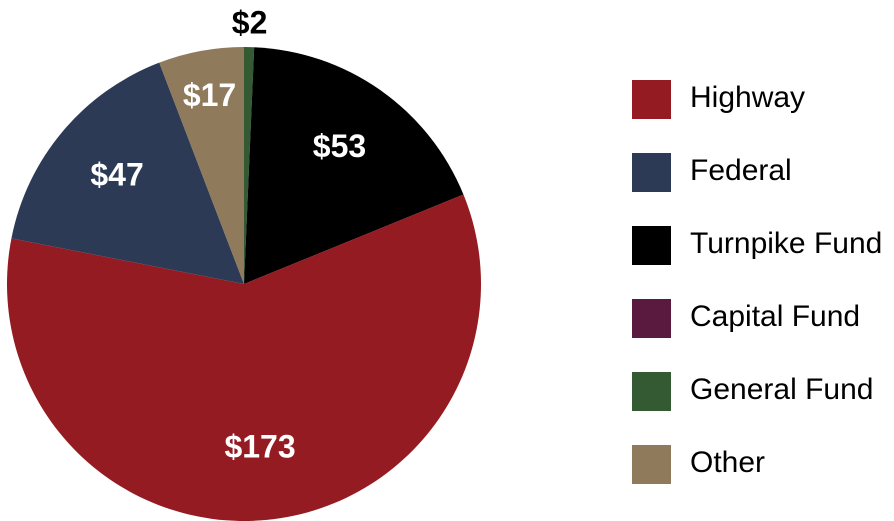 This screenshot has width=894, height=521. I want to click on legend-label: General Fund, so click(781, 389).